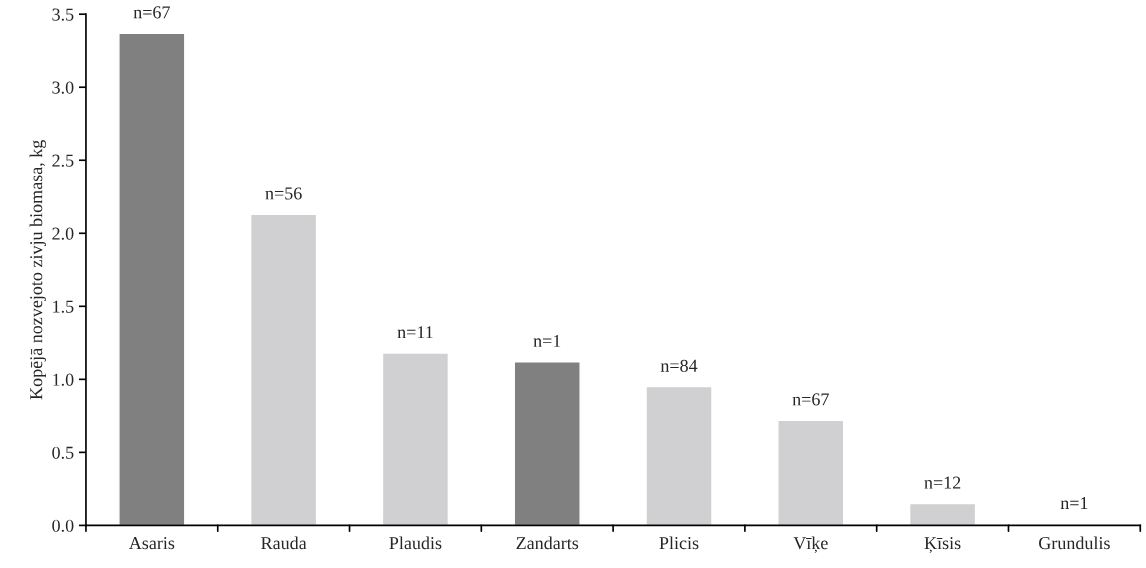 The width and height of the screenshot is (1146, 568). What do you see at coordinates (283, 193) in the screenshot?
I see `annotation: n=56` at bounding box center [283, 193].